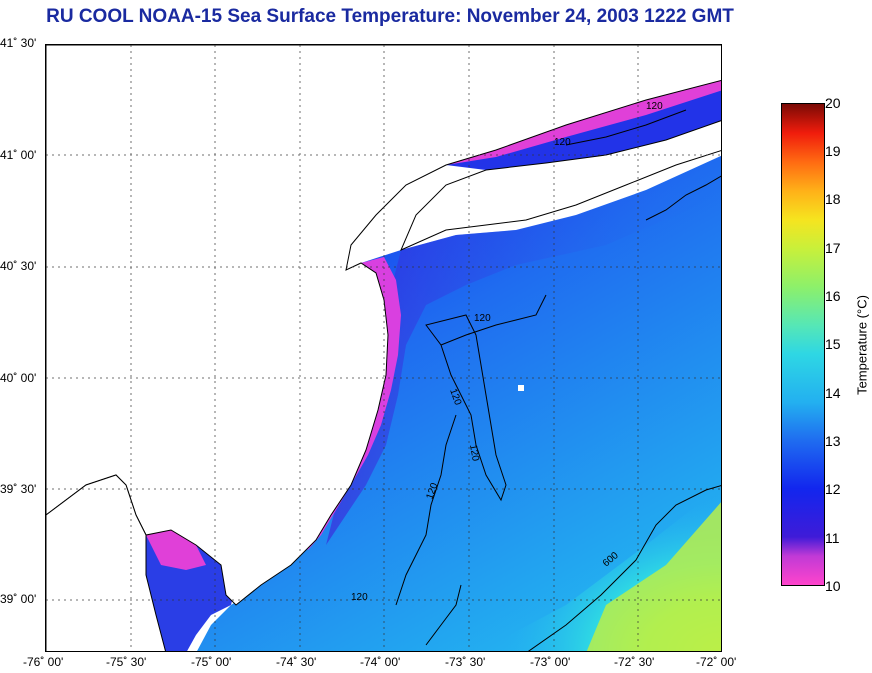  Describe the element at coordinates (126, 662) in the screenshot. I see `lon-label: -75˚ 30'` at that location.